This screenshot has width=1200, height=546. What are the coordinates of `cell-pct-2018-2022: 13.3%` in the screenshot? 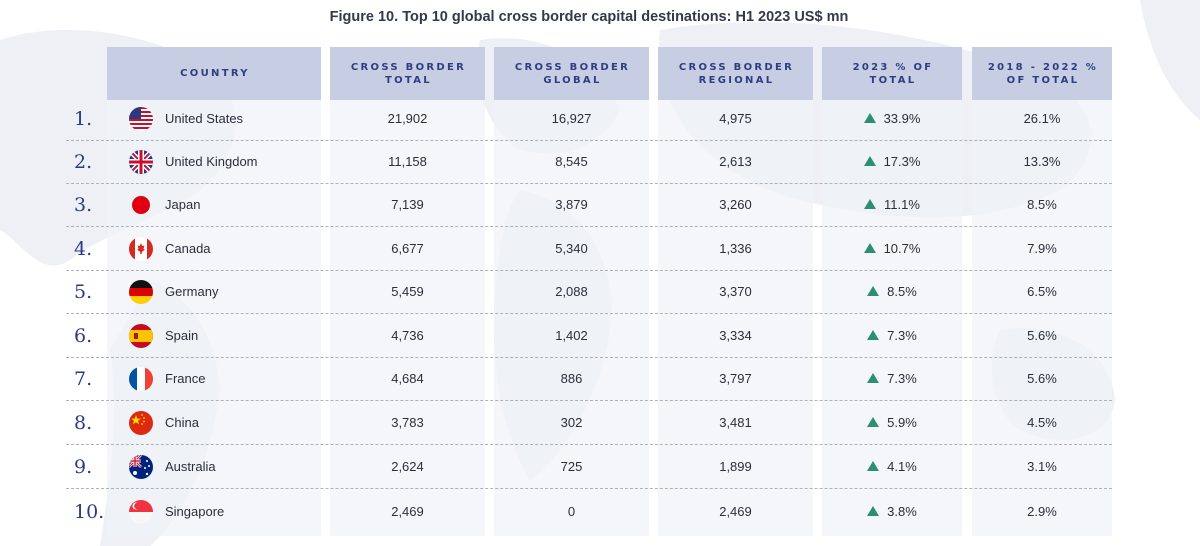 It's located at (1042, 161).